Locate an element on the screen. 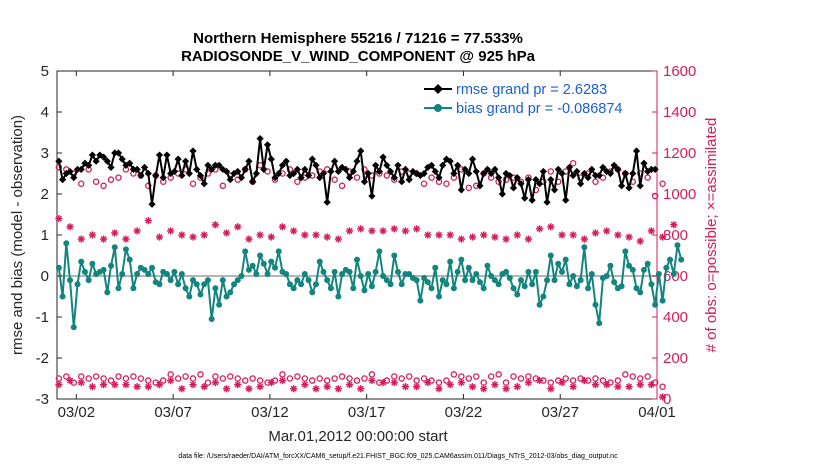  legend-box is located at coordinates (536, 99).